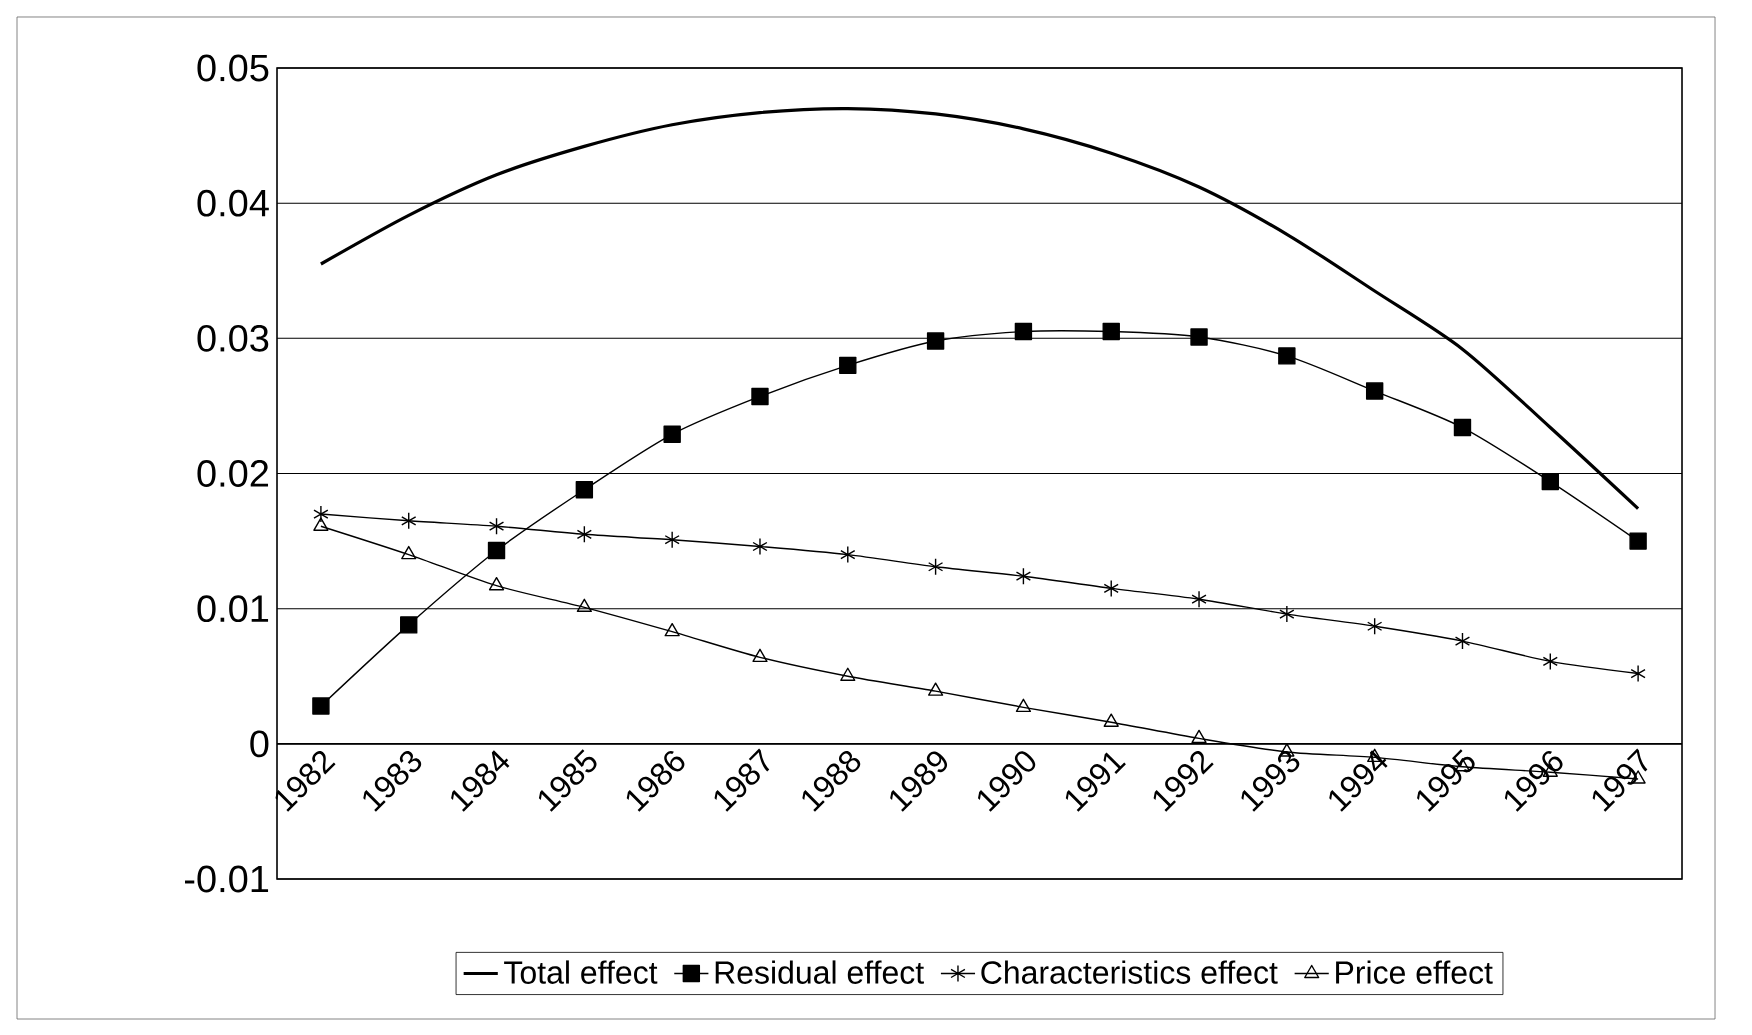 This screenshot has height=1035, width=1752. What do you see at coordinates (819, 972) in the screenshot?
I see `legend-label: Residual effect` at bounding box center [819, 972].